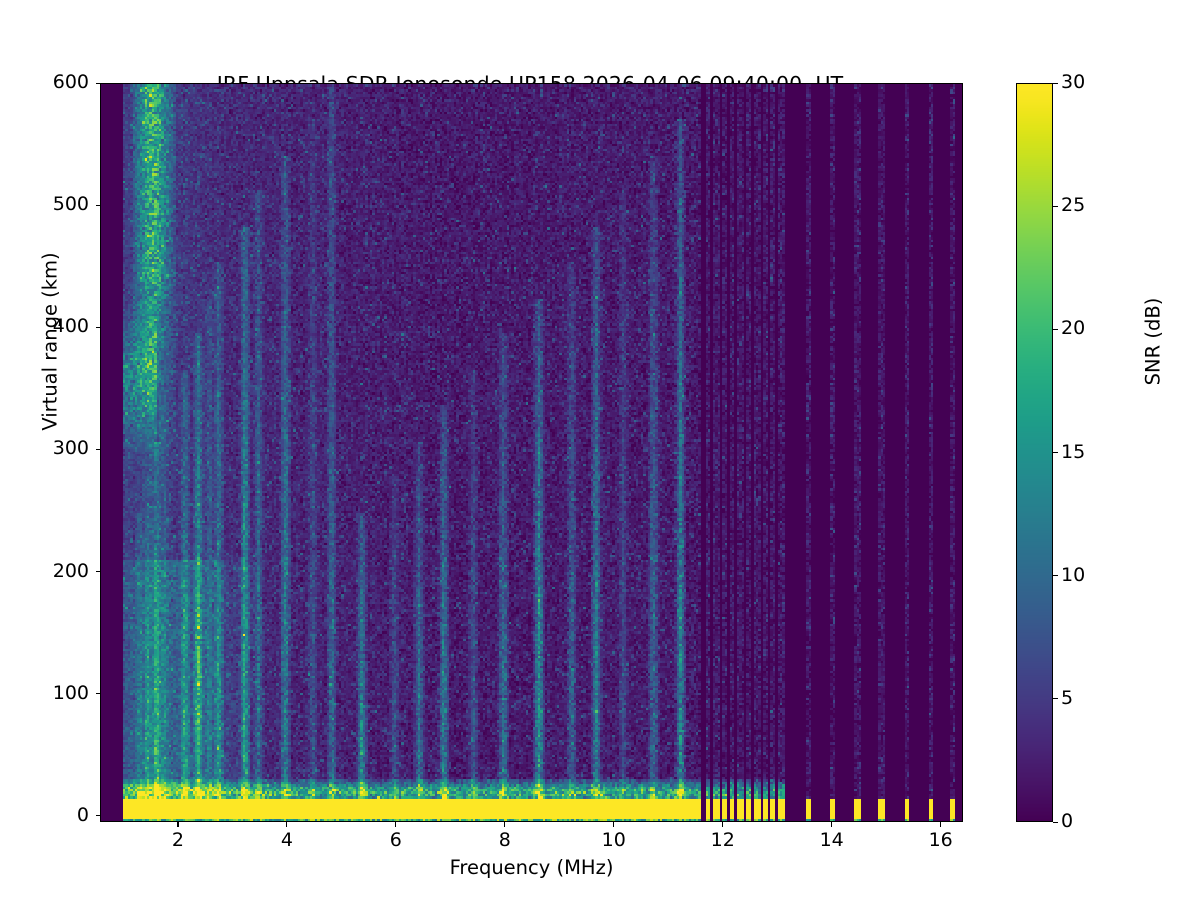 This screenshot has height=900, width=1200. What do you see at coordinates (395, 840) in the screenshot?
I see `x-ticklabel-6: 6` at bounding box center [395, 840].